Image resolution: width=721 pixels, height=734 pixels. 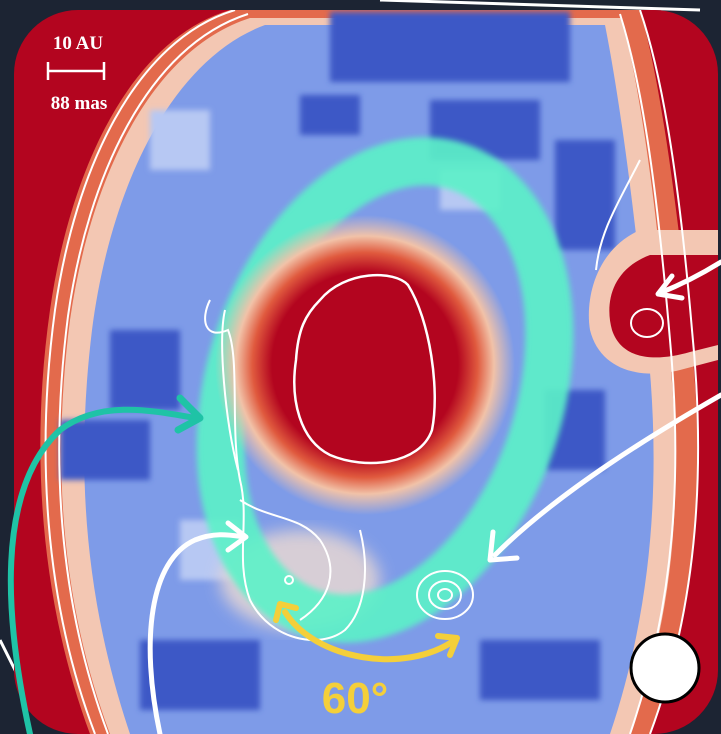 I want to click on beam-circle-icon, so click(x=665, y=668).